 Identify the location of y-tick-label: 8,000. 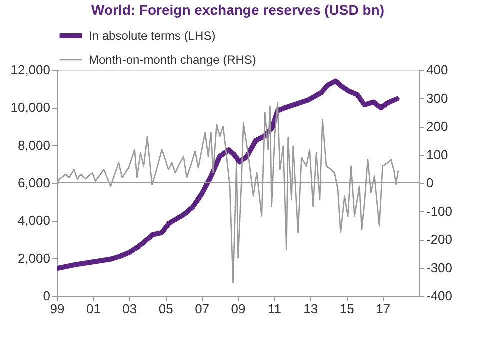
(34, 145).